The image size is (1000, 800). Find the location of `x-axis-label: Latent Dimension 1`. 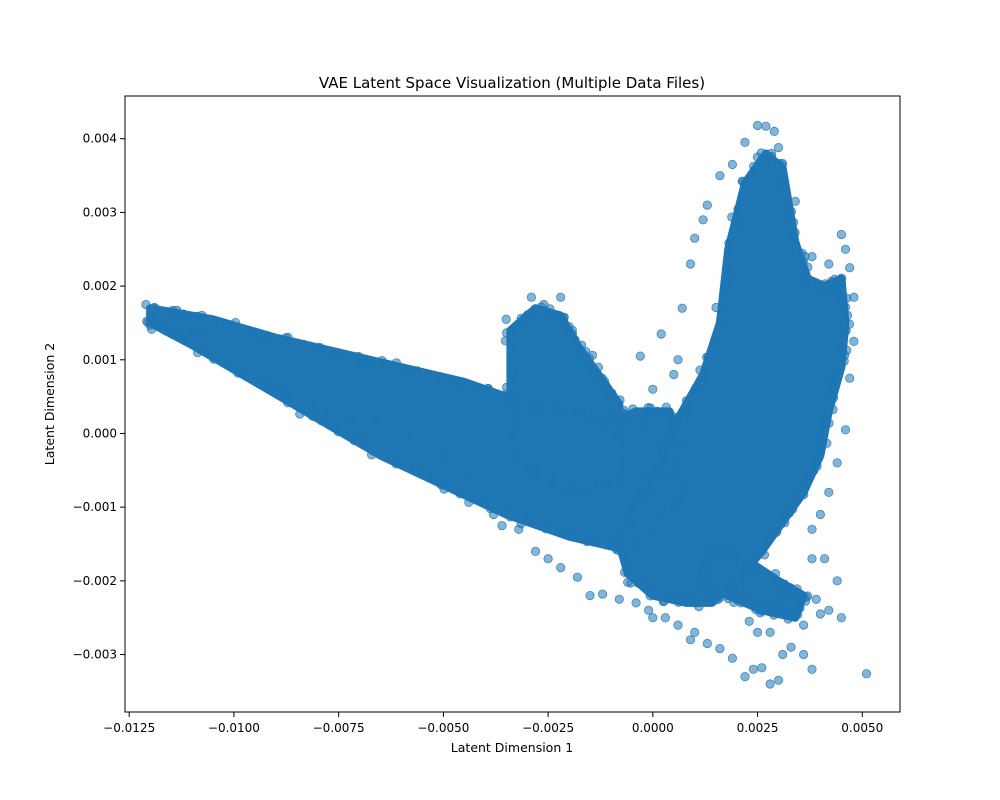

x-axis-label: Latent Dimension 1 is located at coordinates (512, 747).